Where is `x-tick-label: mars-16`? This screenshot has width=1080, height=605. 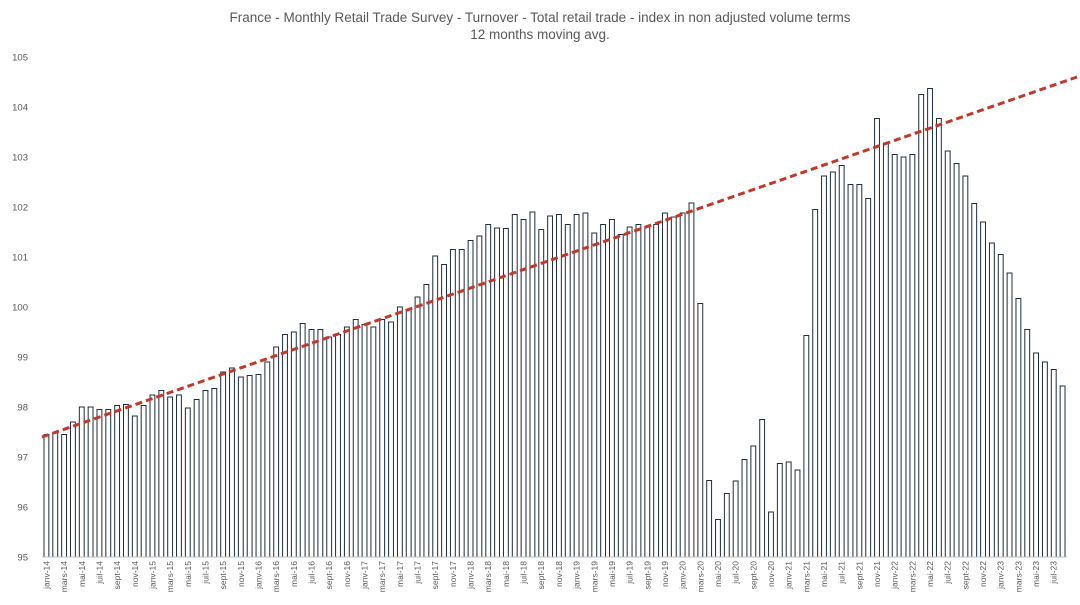
x-tick-label: mars-16 is located at coordinates (276, 576).